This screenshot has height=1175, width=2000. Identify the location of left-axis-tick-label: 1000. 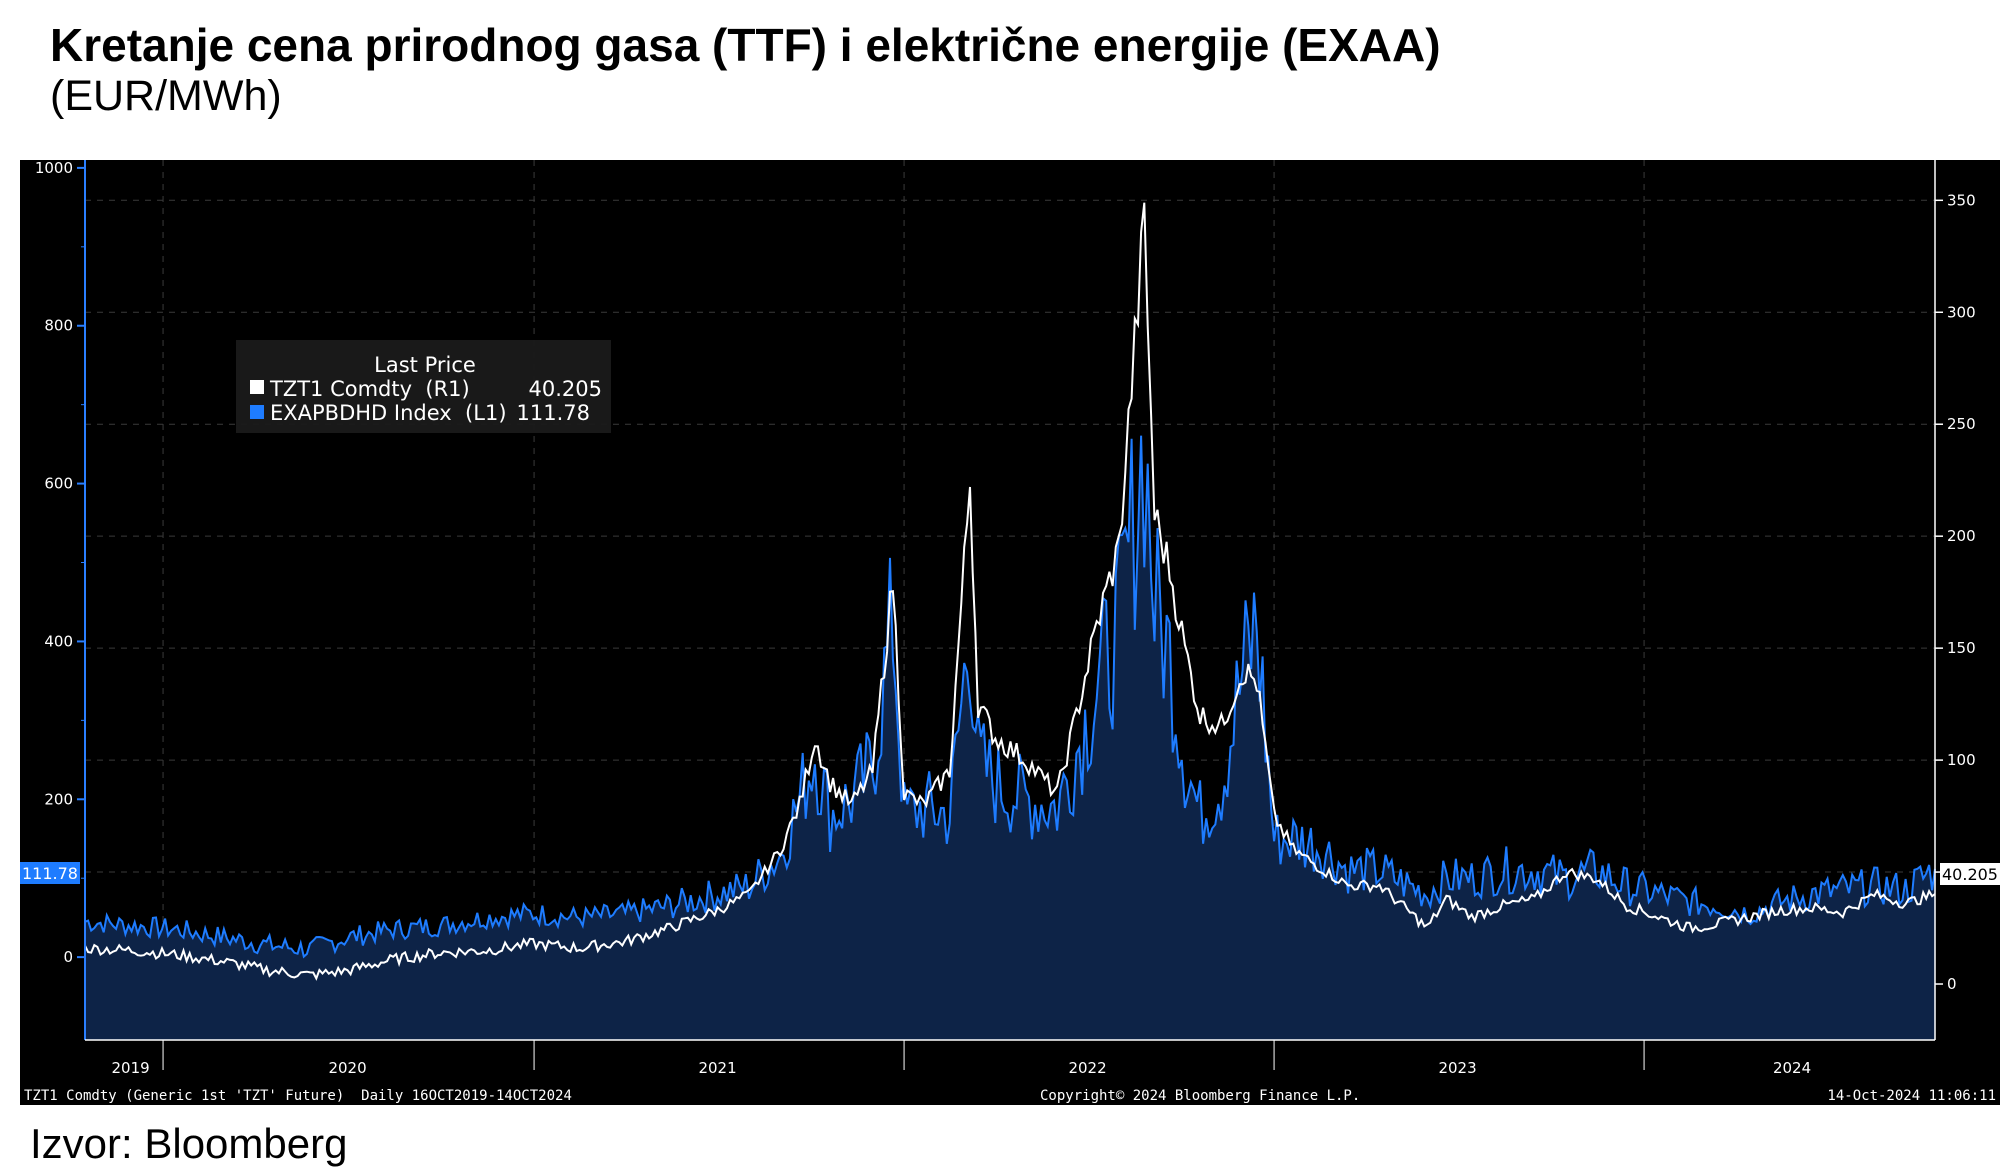
(54, 168).